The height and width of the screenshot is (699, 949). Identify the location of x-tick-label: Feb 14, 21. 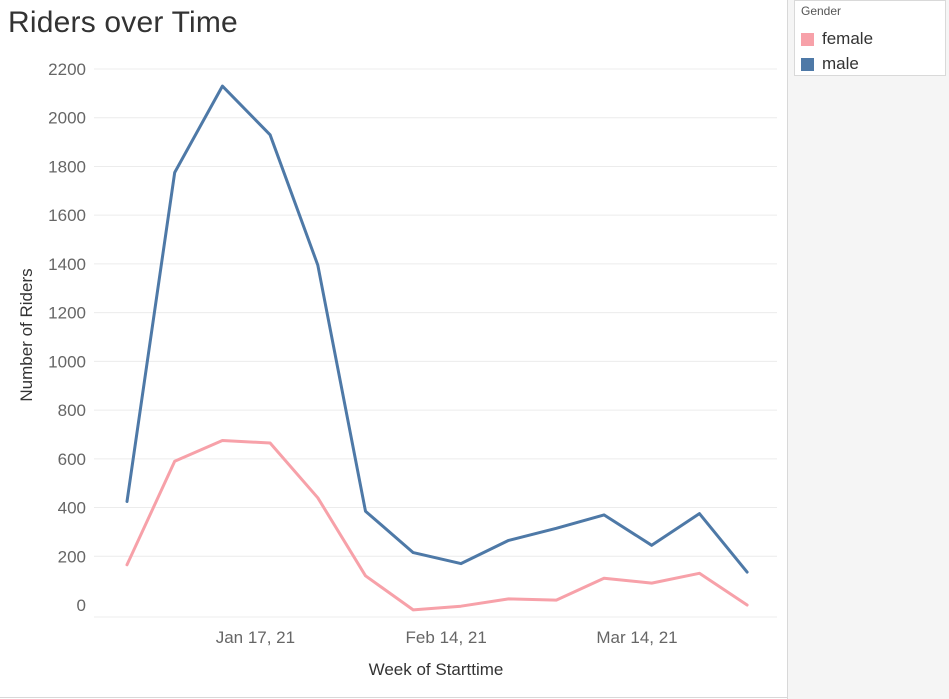
(446, 637).